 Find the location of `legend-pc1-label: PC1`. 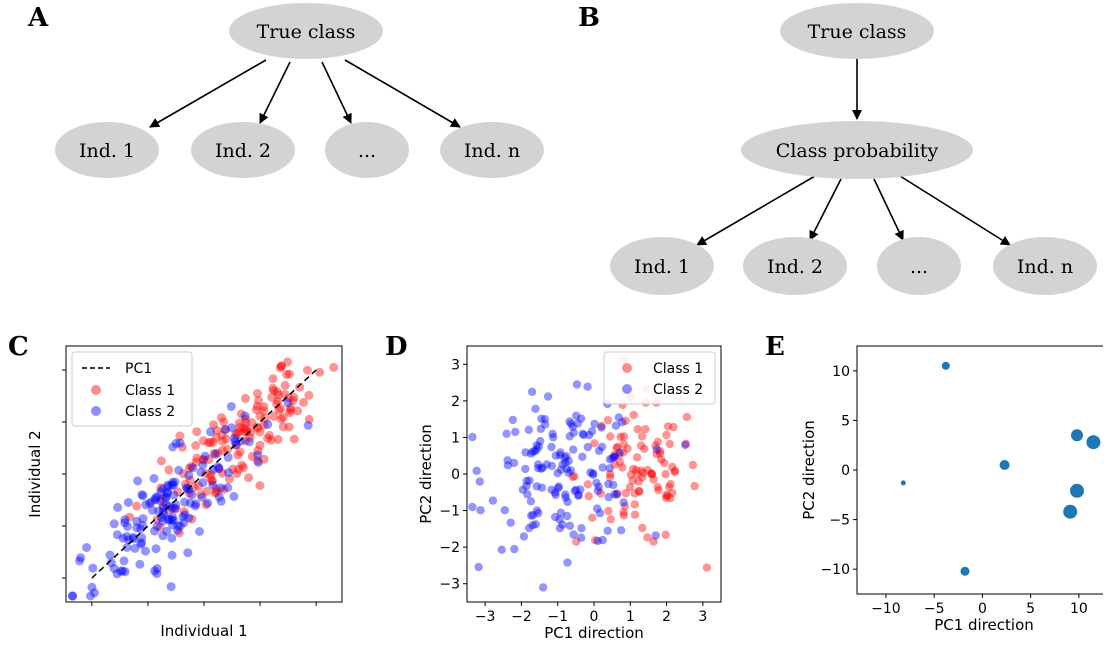

legend-pc1-label: PC1 is located at coordinates (138, 369).